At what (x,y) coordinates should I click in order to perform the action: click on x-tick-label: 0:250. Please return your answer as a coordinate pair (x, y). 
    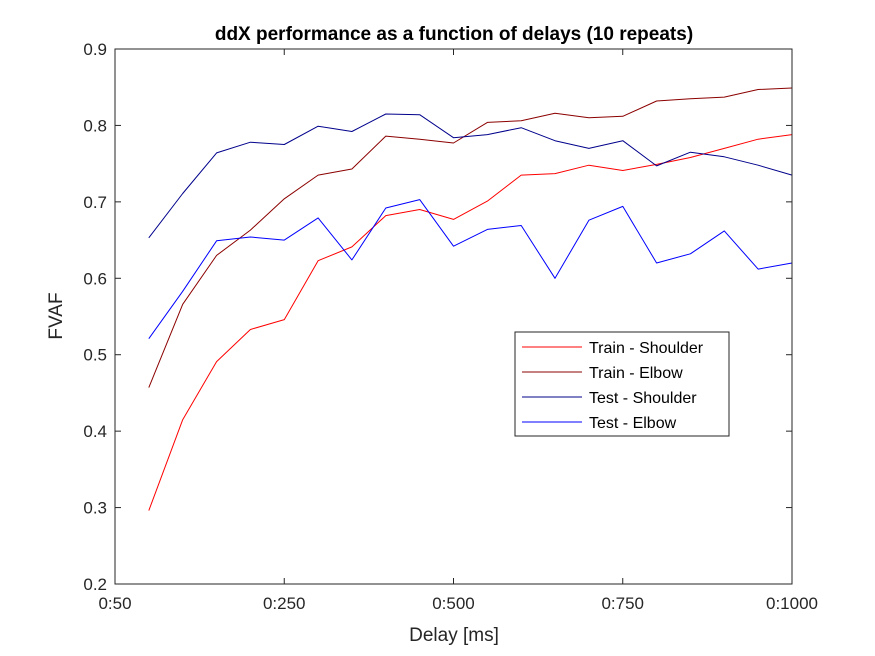
    Looking at the image, I should click on (284, 603).